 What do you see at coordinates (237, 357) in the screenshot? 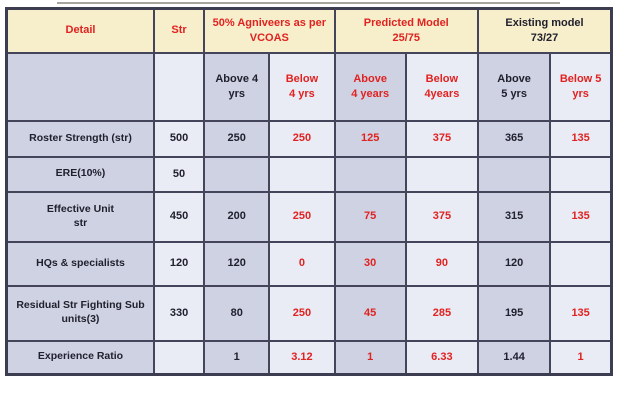
I see `cell-agniveer-above-4: 1` at bounding box center [237, 357].